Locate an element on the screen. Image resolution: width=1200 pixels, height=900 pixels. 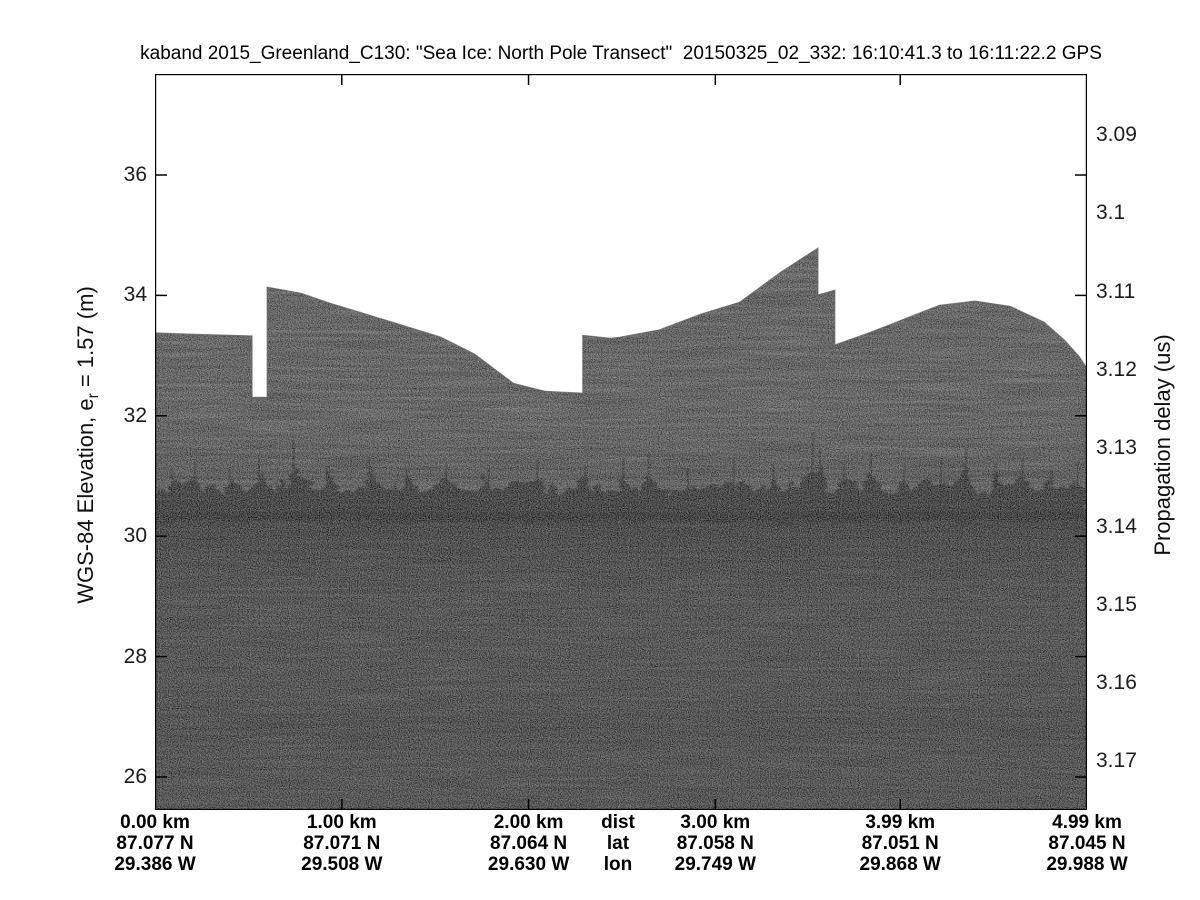
x-axis-lat-value: 87.064 N is located at coordinates (529, 843).